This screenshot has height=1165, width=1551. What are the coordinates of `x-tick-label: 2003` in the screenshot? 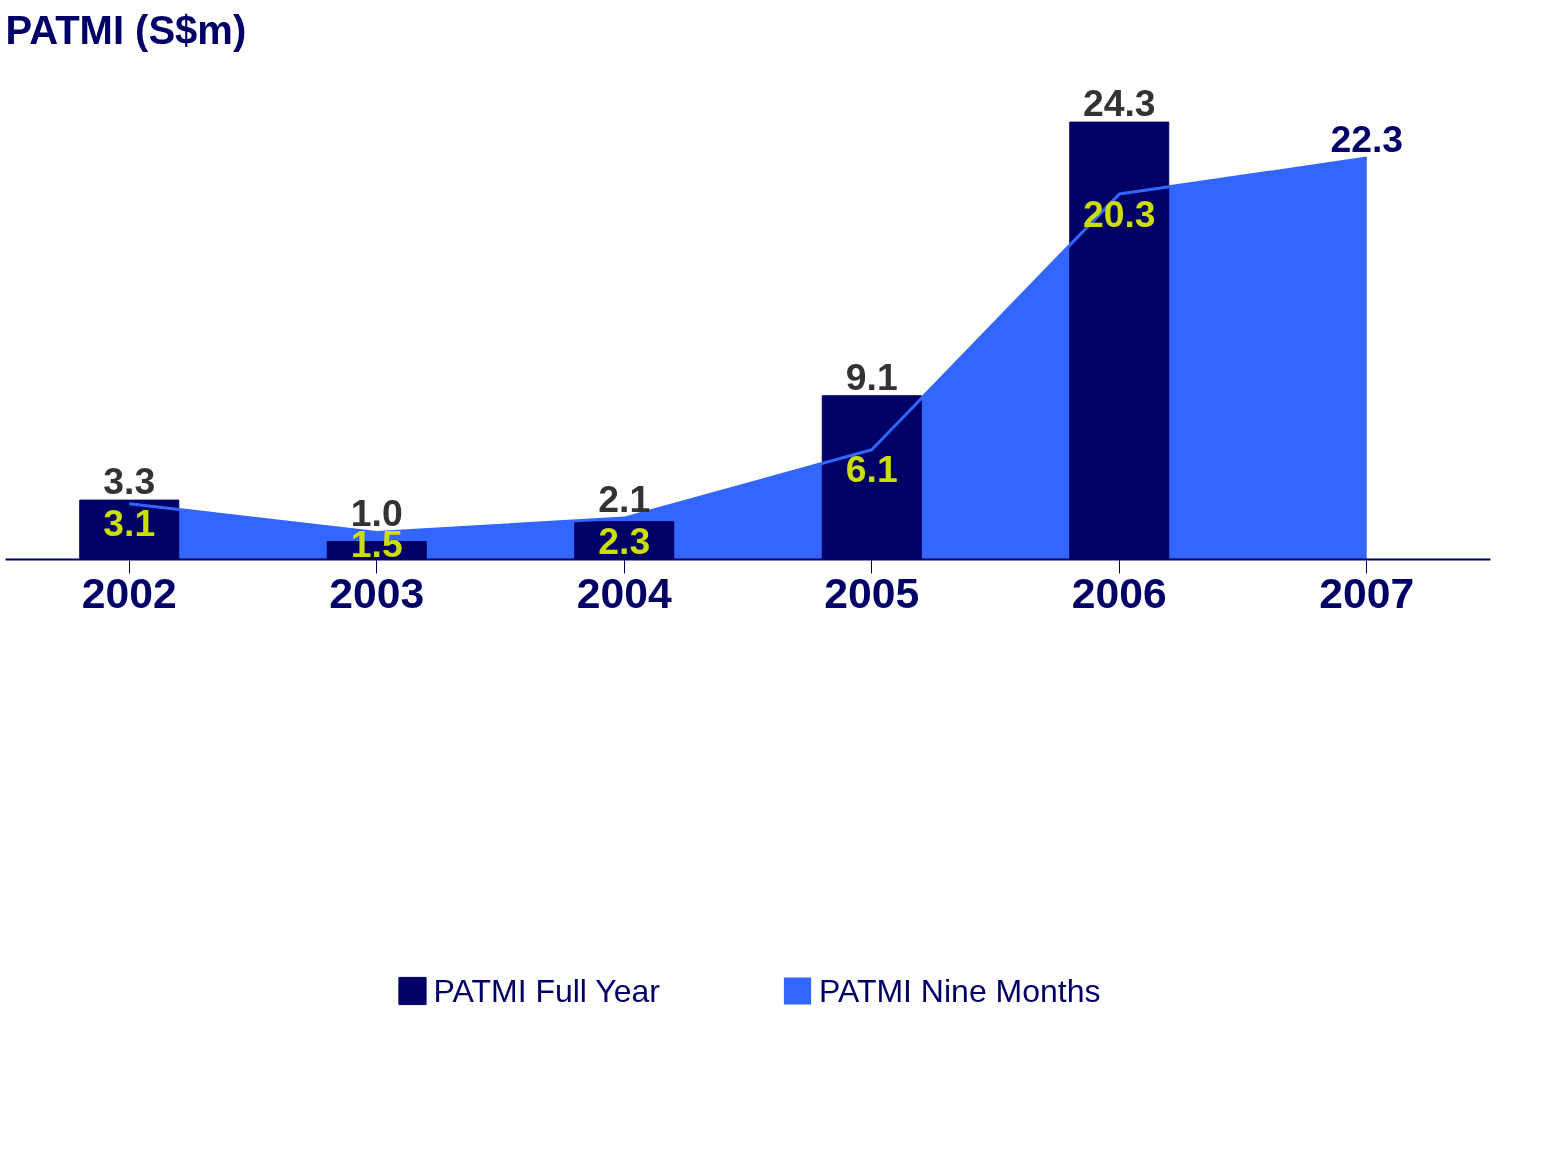 It's located at (377, 592).